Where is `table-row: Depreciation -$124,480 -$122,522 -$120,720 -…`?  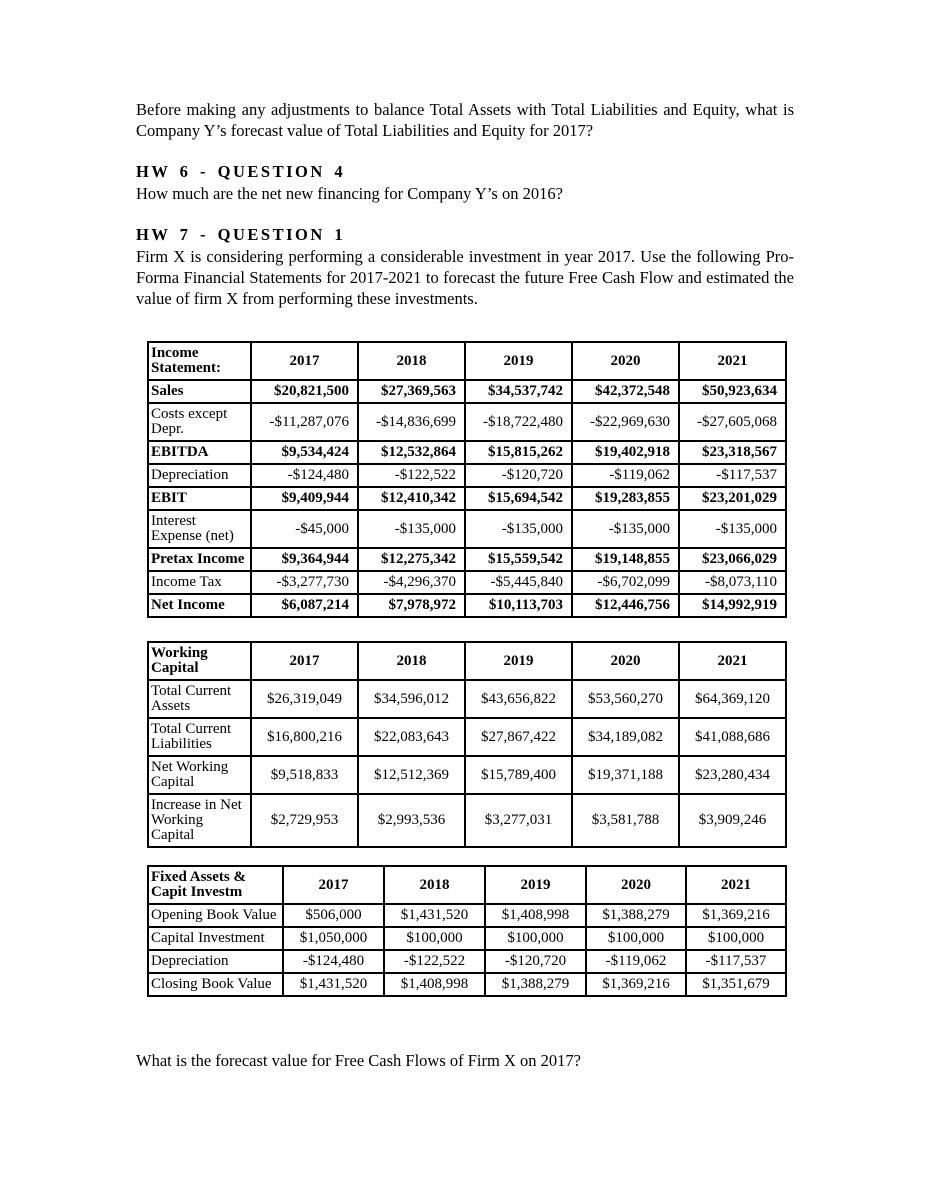
table-row: Depreciation -$124,480 -$122,522 -$120,720 -… is located at coordinates (467, 961).